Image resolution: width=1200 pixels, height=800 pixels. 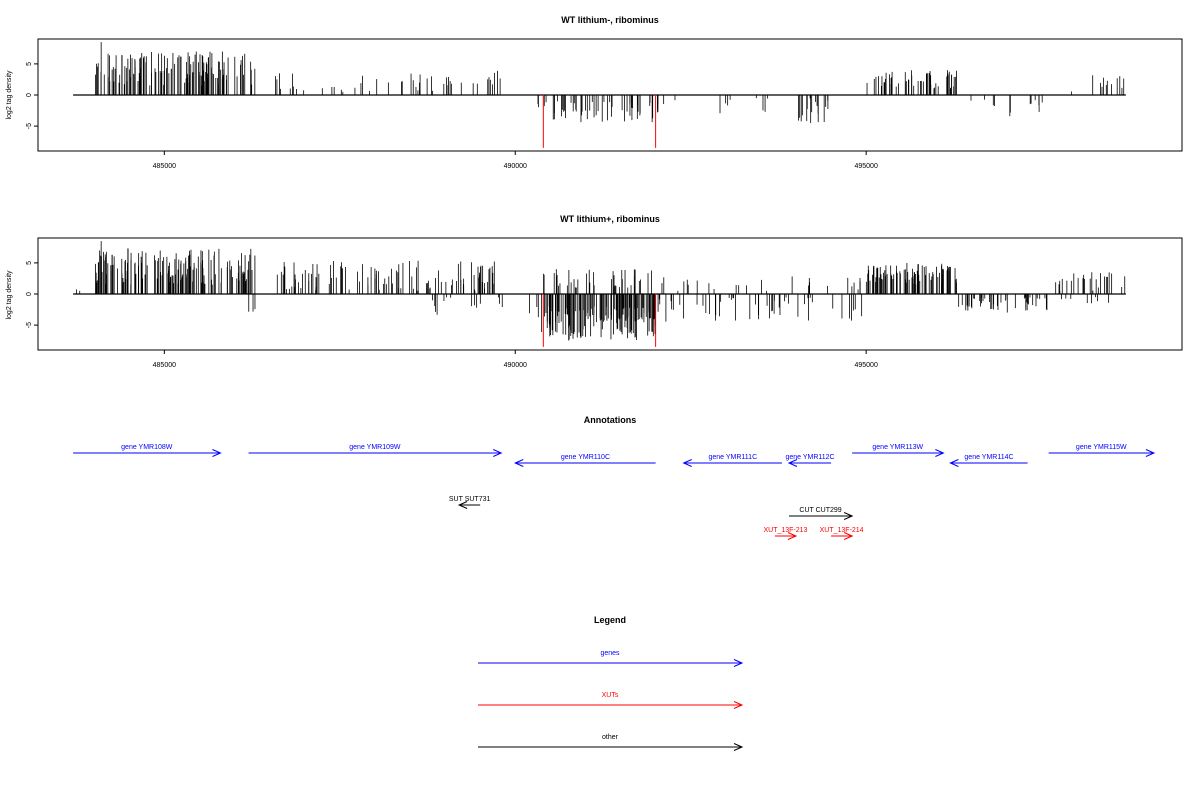 I want to click on feature-label: gene YMR112C, so click(x=809, y=457).